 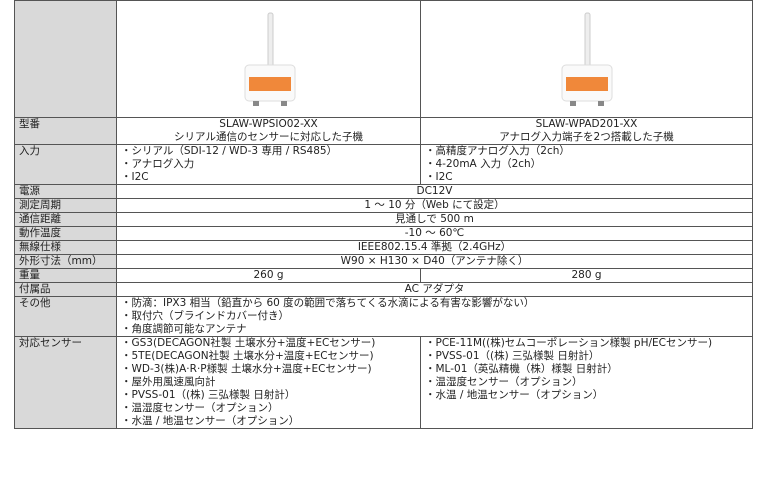 I want to click on cell-line: 280 g, so click(x=586, y=275).